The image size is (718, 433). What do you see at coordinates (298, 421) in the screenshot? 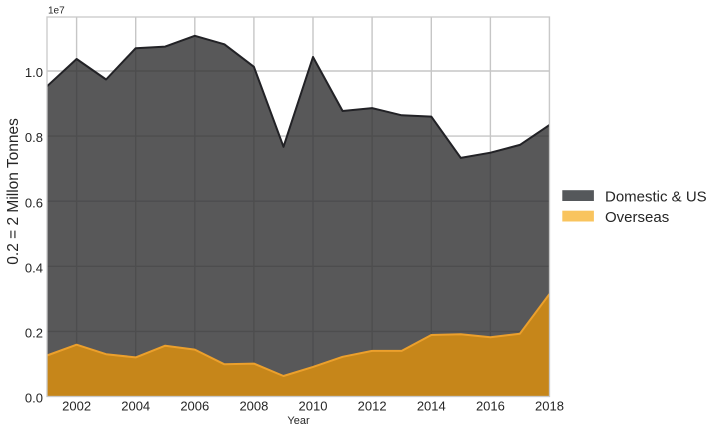
I see `svg-text: Year` at bounding box center [298, 421].